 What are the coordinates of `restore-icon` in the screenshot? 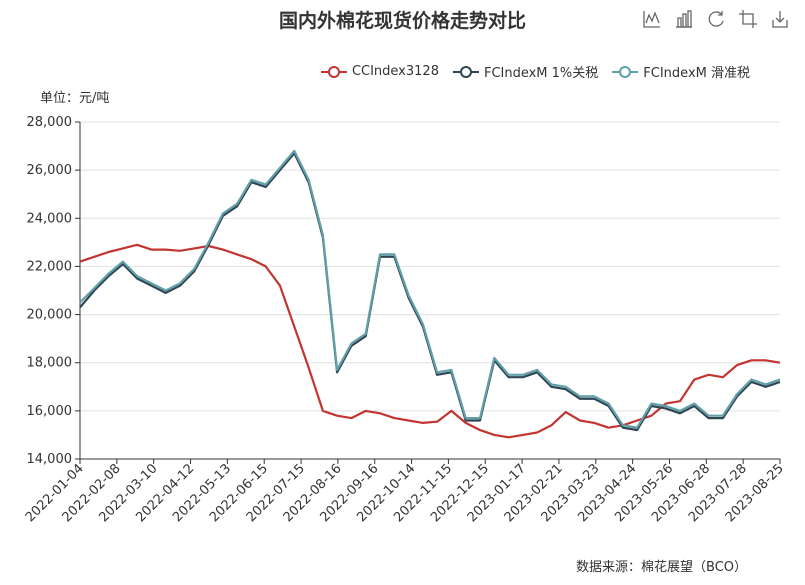 It's located at (716, 19).